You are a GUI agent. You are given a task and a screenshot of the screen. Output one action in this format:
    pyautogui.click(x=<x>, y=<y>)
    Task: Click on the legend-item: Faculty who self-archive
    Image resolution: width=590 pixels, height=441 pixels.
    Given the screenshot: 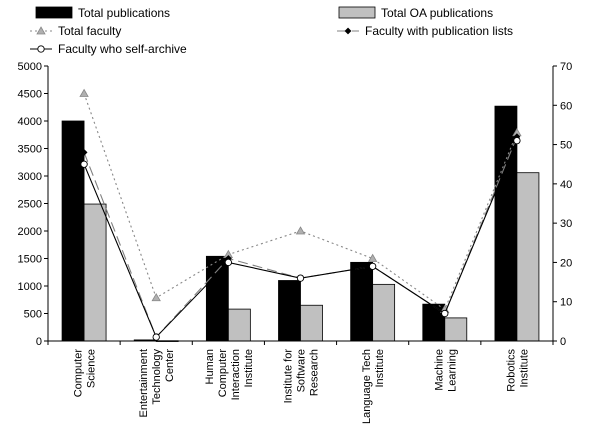 What is the action you would take?
    pyautogui.click(x=108, y=49)
    